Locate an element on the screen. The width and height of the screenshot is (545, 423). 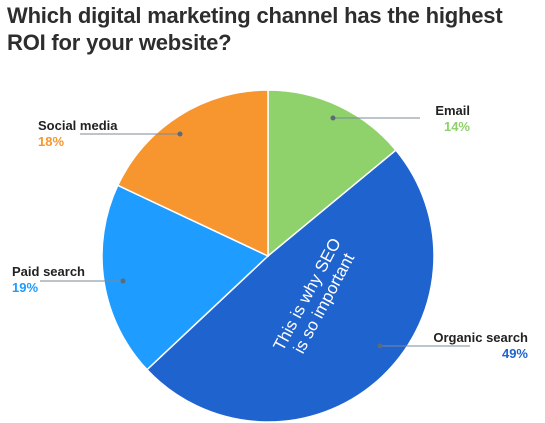
slice-label-paid-search: Paid search is located at coordinates (48, 271).